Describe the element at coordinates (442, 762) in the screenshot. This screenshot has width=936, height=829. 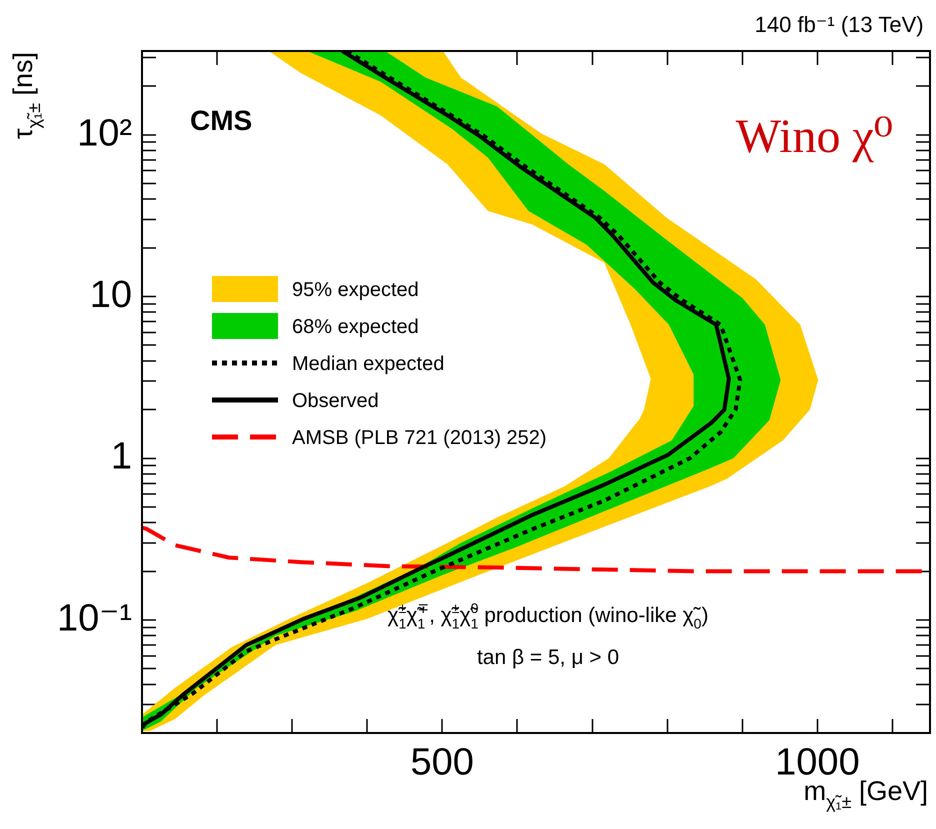
I see `x-tick-label: 500` at that location.